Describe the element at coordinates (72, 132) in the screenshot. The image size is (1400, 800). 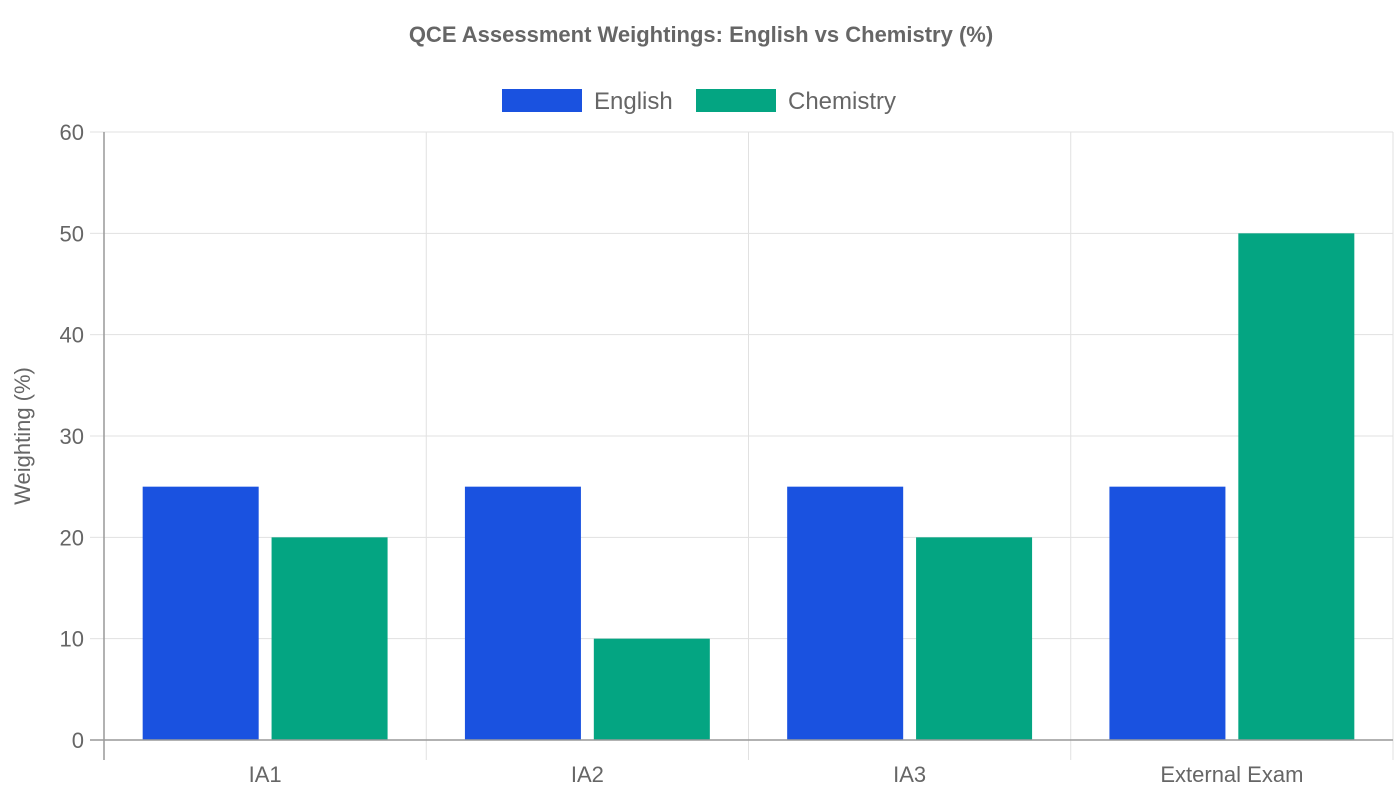
I see `y-tick-label: 60` at that location.